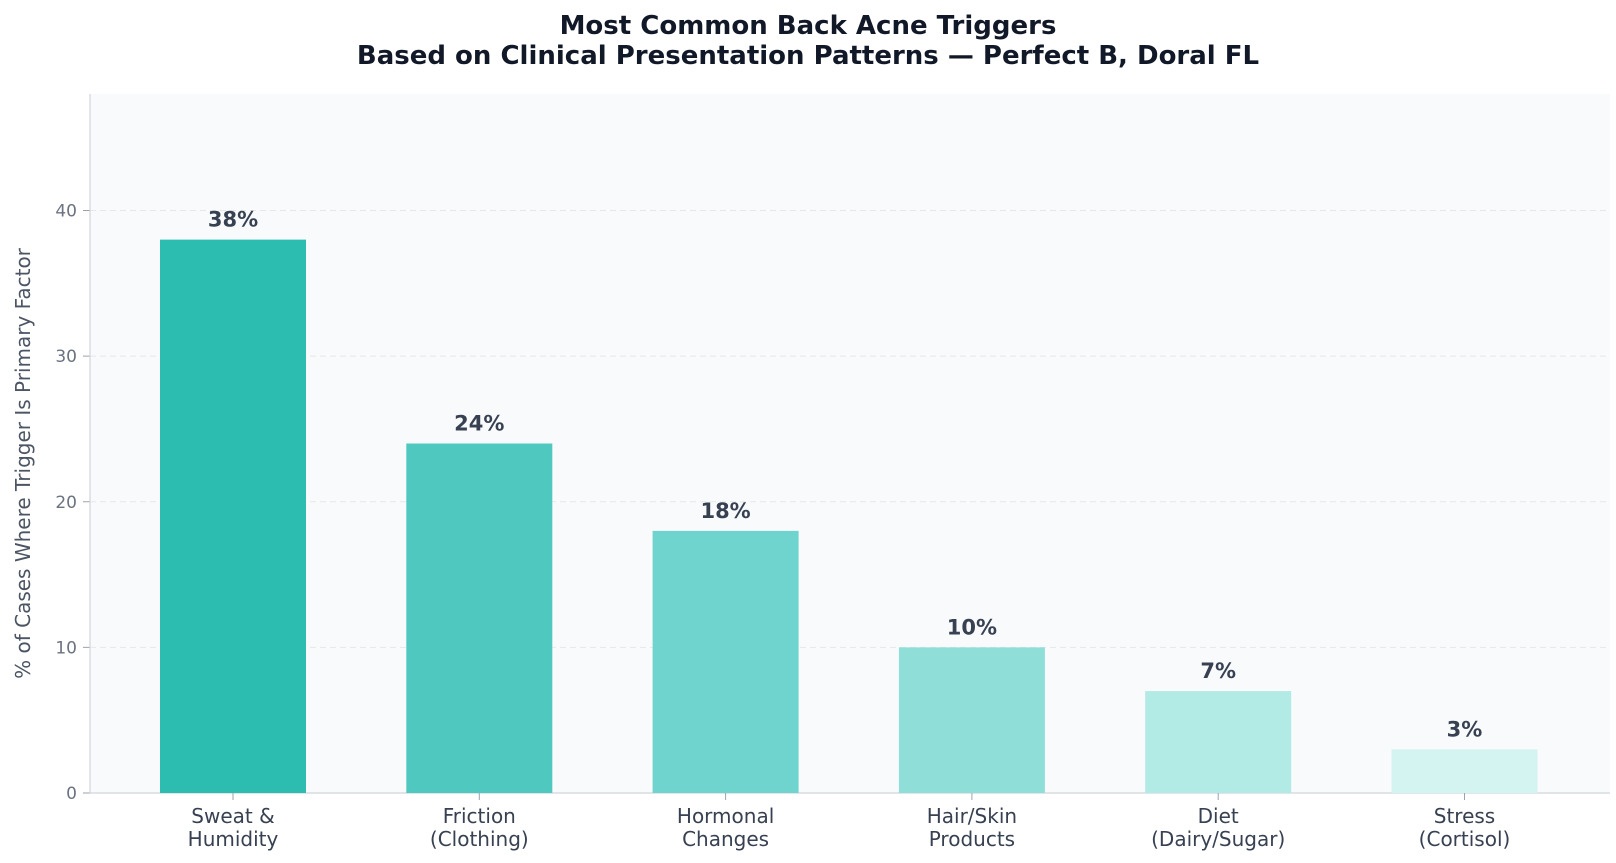 The width and height of the screenshot is (1616, 863). I want to click on y-tick-label: 40, so click(66, 212).